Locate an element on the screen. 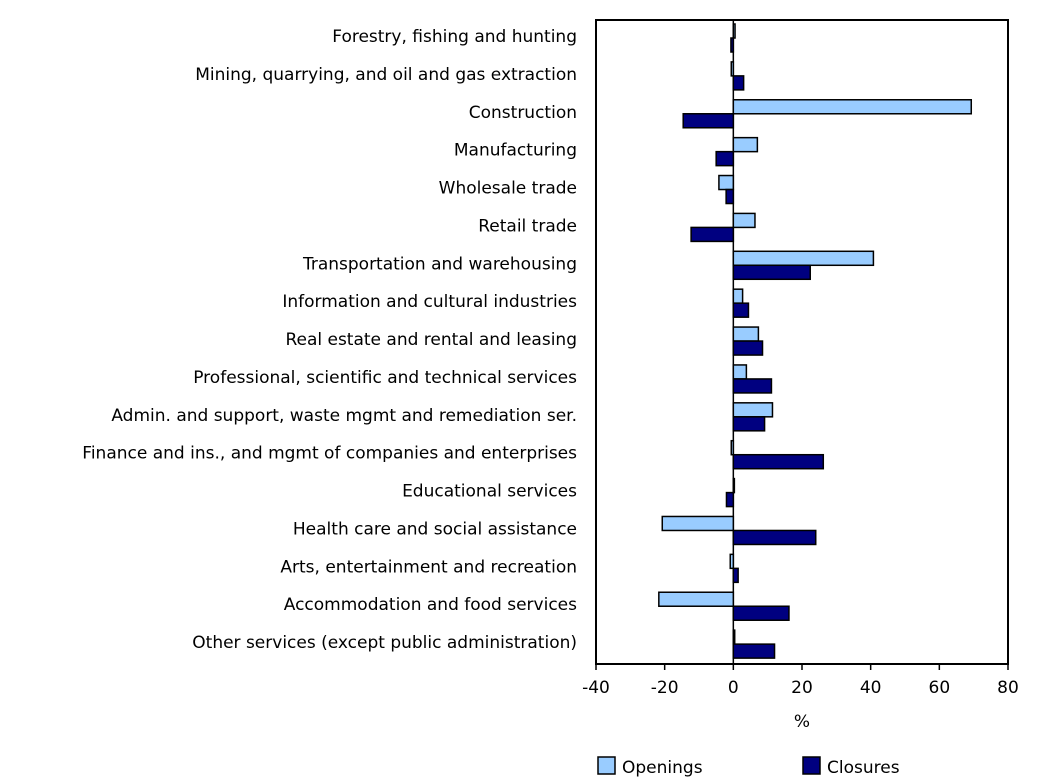 Image resolution: width=1056 pixels, height=783 pixels. x-tick-label: 40 is located at coordinates (871, 688).